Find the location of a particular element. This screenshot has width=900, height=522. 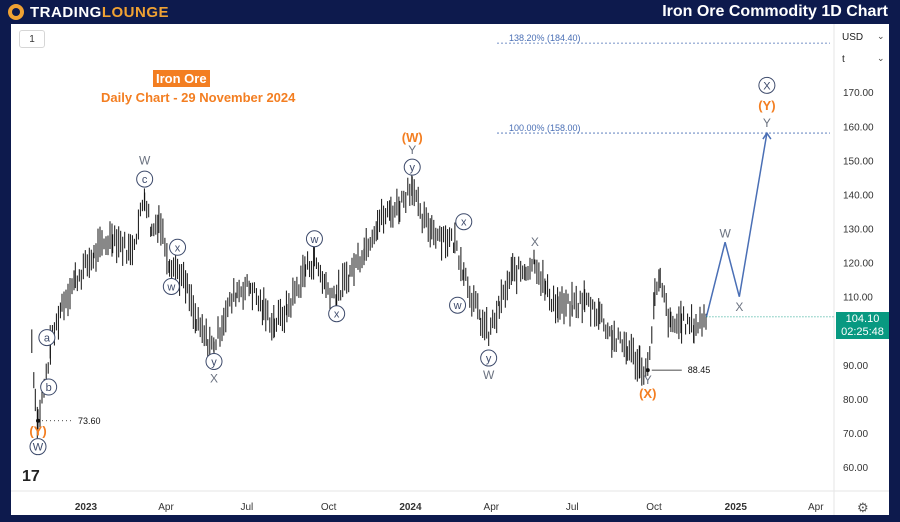

interval-button: 1 is located at coordinates (32, 39).